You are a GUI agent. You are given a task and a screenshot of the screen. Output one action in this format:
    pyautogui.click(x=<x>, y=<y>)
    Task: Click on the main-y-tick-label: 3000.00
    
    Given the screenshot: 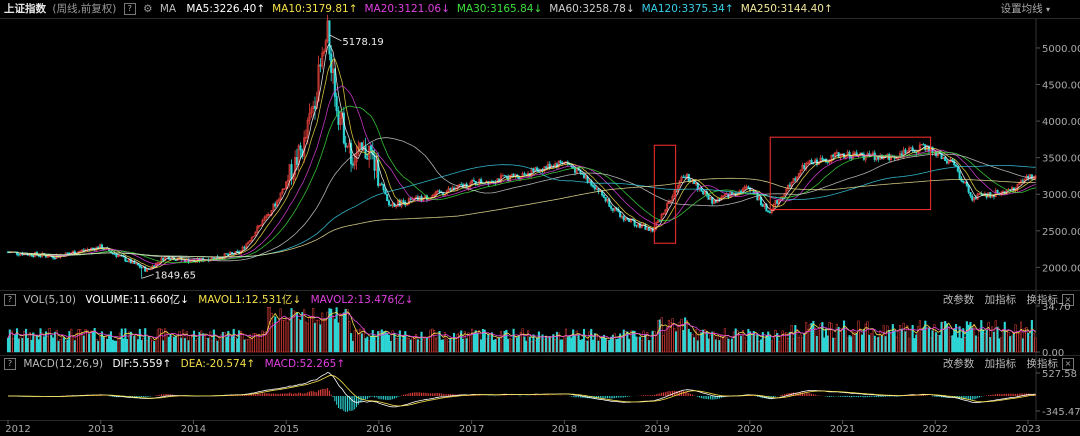 What is the action you would take?
    pyautogui.click(x=1061, y=195)
    